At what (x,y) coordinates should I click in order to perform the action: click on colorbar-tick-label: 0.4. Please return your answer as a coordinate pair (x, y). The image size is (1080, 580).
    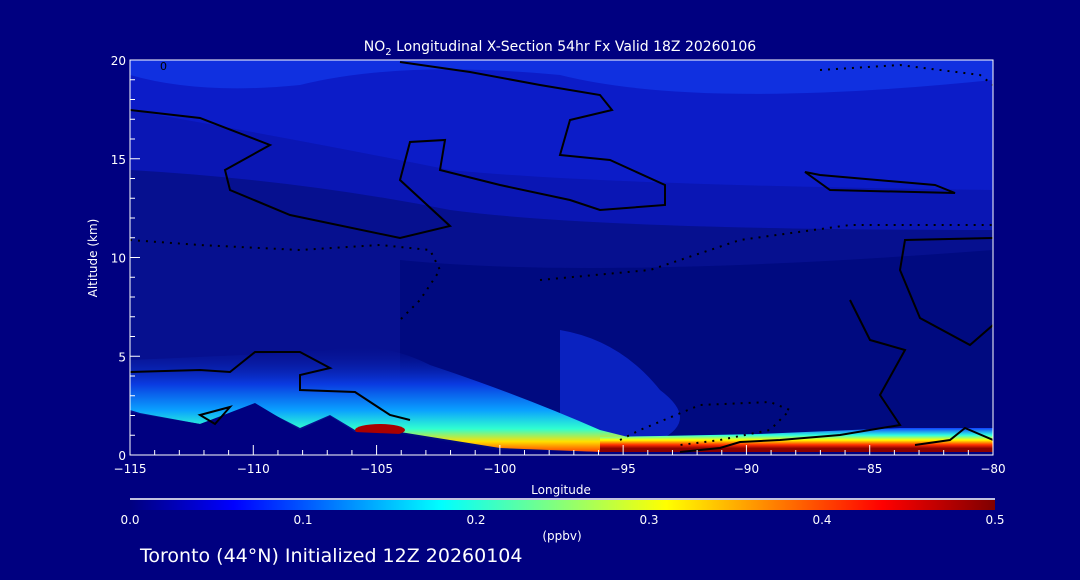
    Looking at the image, I should click on (821, 520).